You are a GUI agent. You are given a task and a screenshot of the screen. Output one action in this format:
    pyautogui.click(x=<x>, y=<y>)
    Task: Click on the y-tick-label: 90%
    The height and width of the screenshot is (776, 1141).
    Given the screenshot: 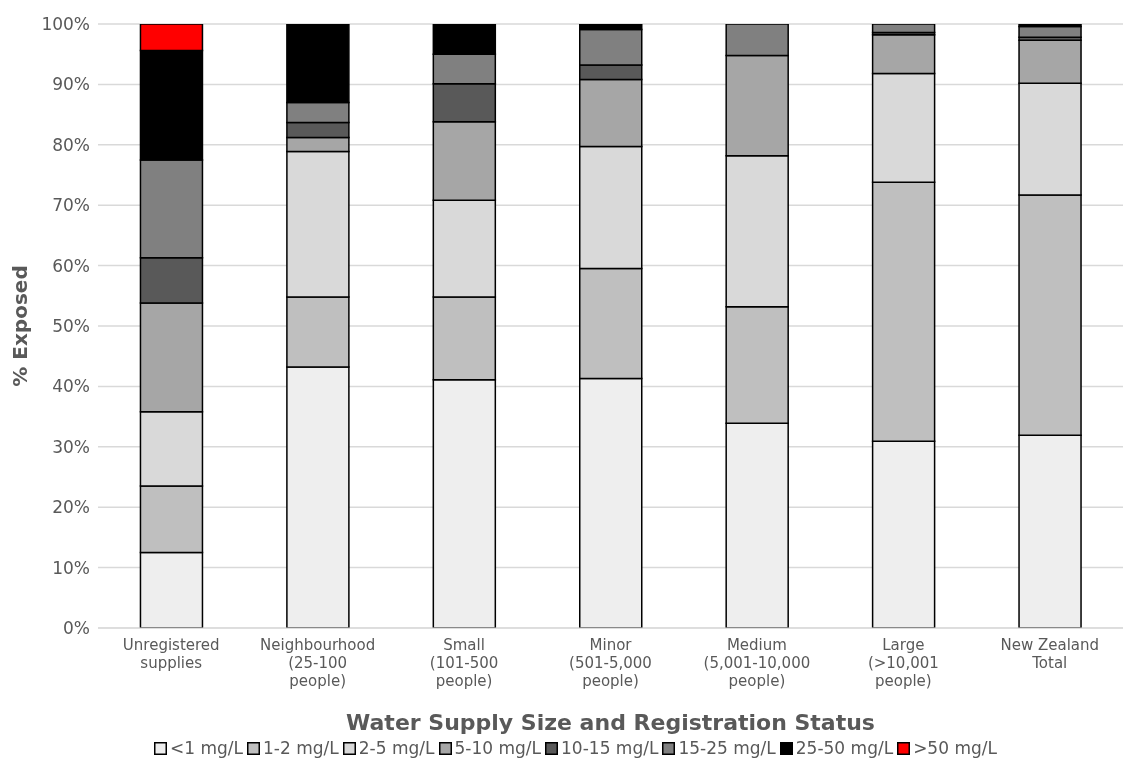 What is the action you would take?
    pyautogui.click(x=71, y=84)
    